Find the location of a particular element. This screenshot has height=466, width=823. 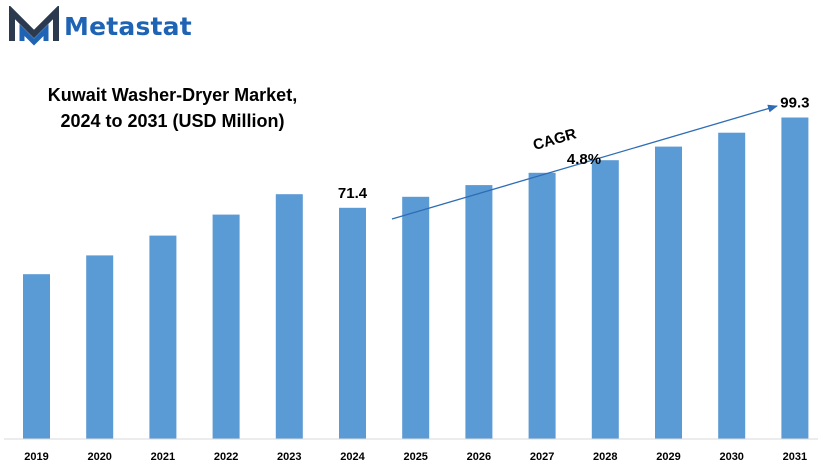

brand-logo: Metastat is located at coordinates (100, 26).